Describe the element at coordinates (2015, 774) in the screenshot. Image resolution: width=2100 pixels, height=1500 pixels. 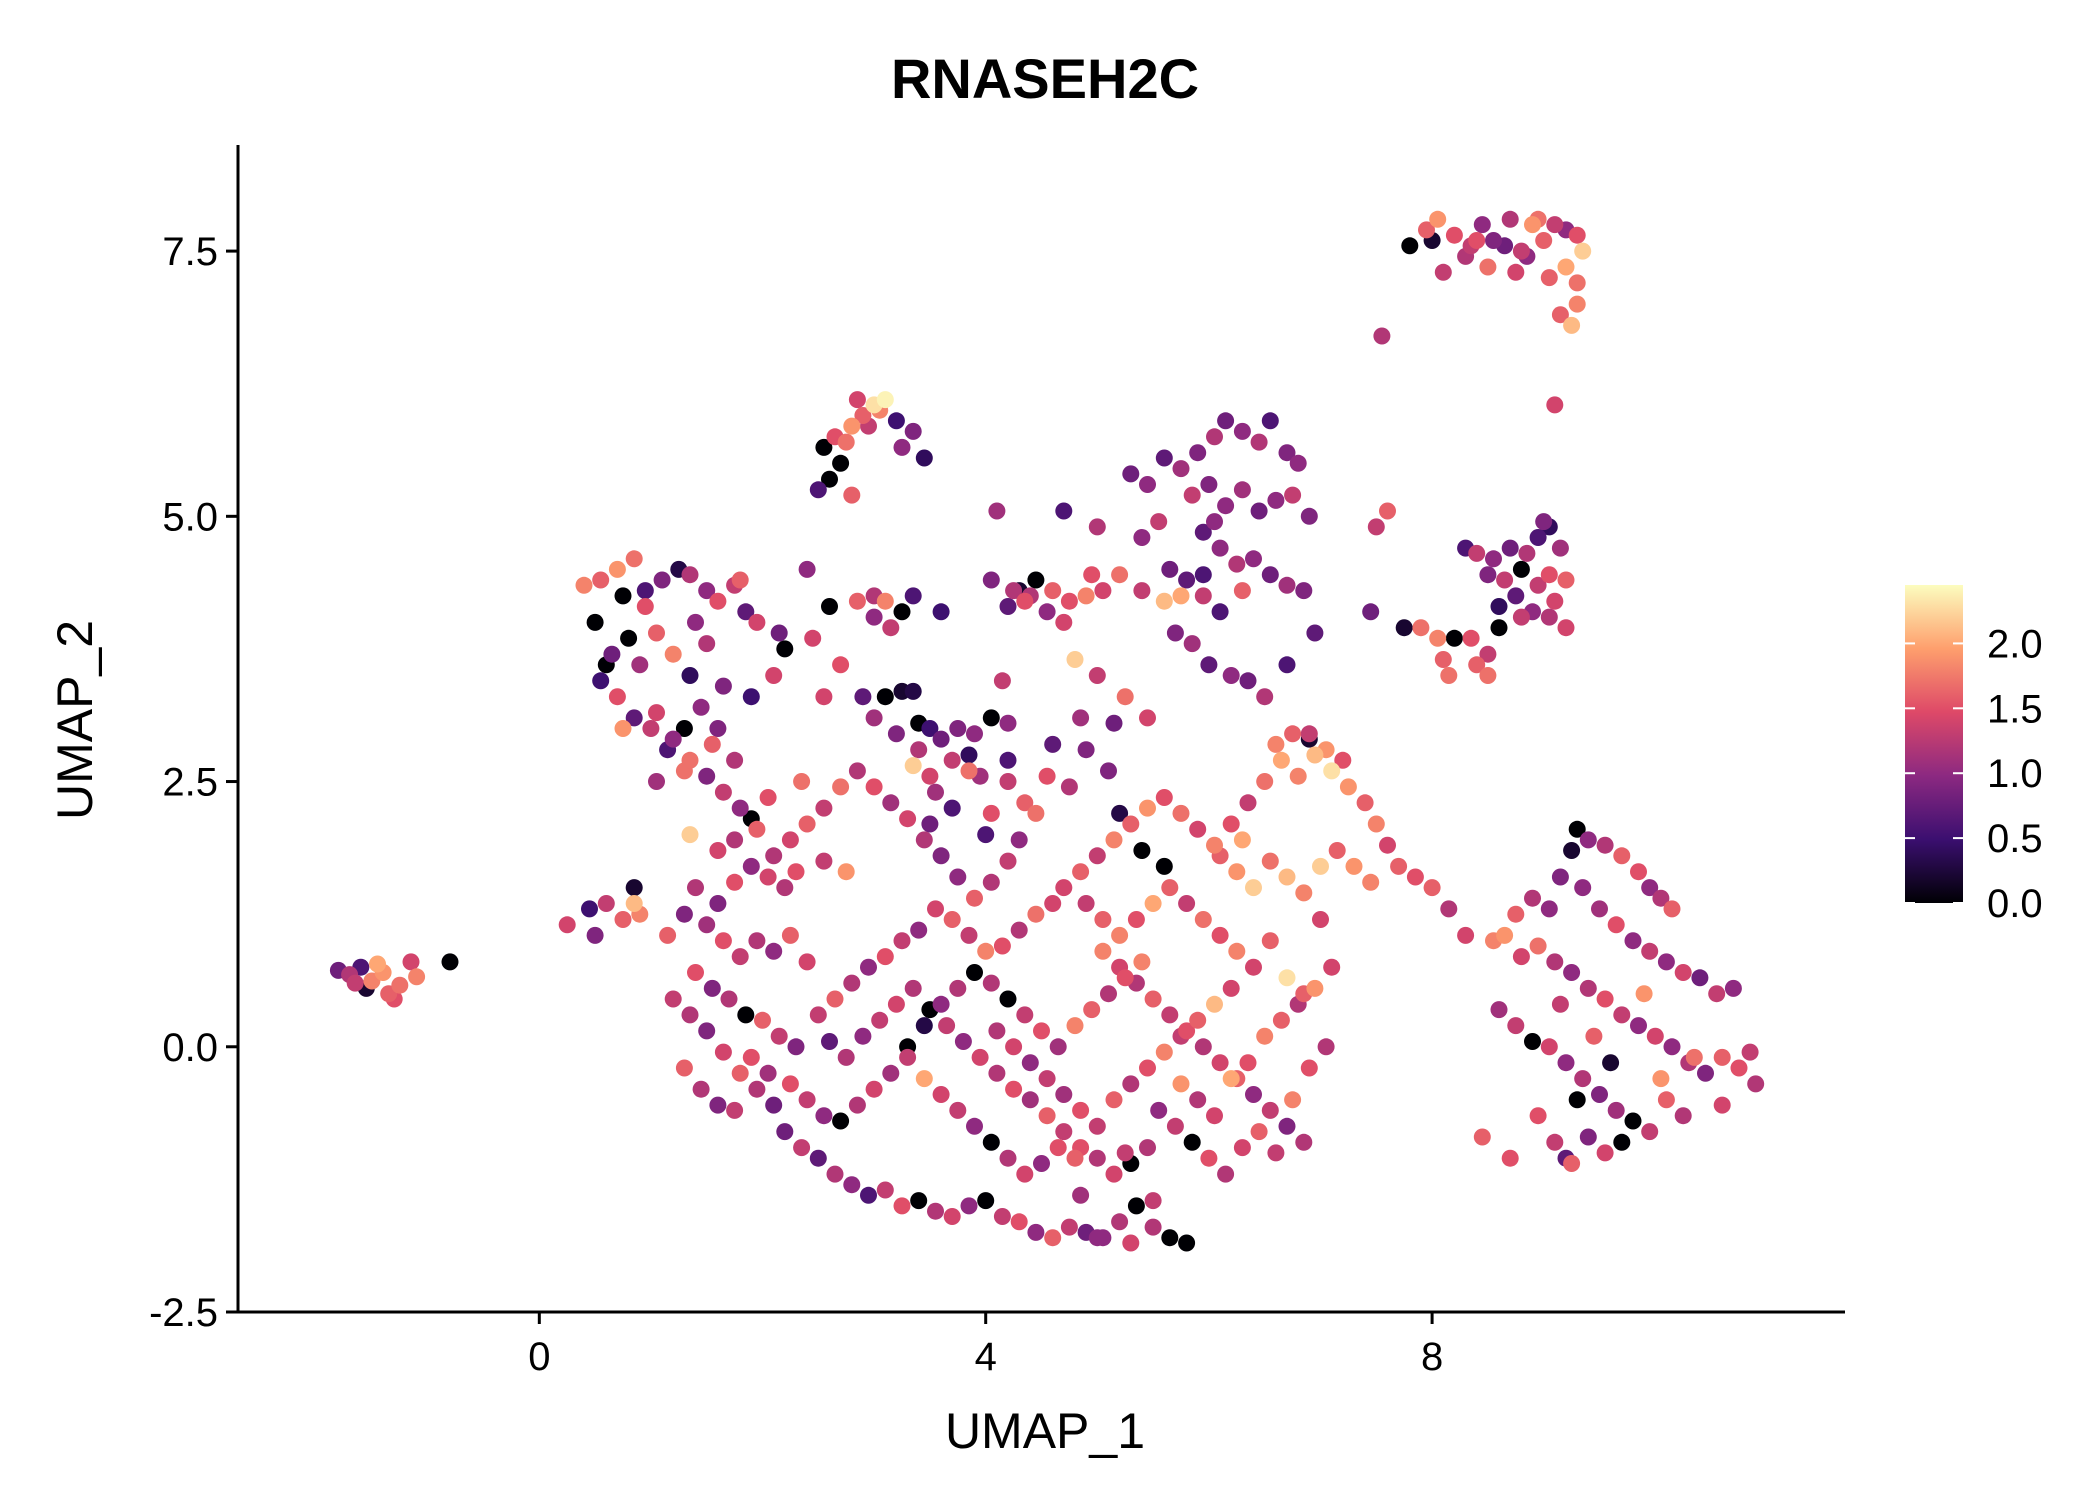
I see `colorbar-tick-label: 1.0` at that location.